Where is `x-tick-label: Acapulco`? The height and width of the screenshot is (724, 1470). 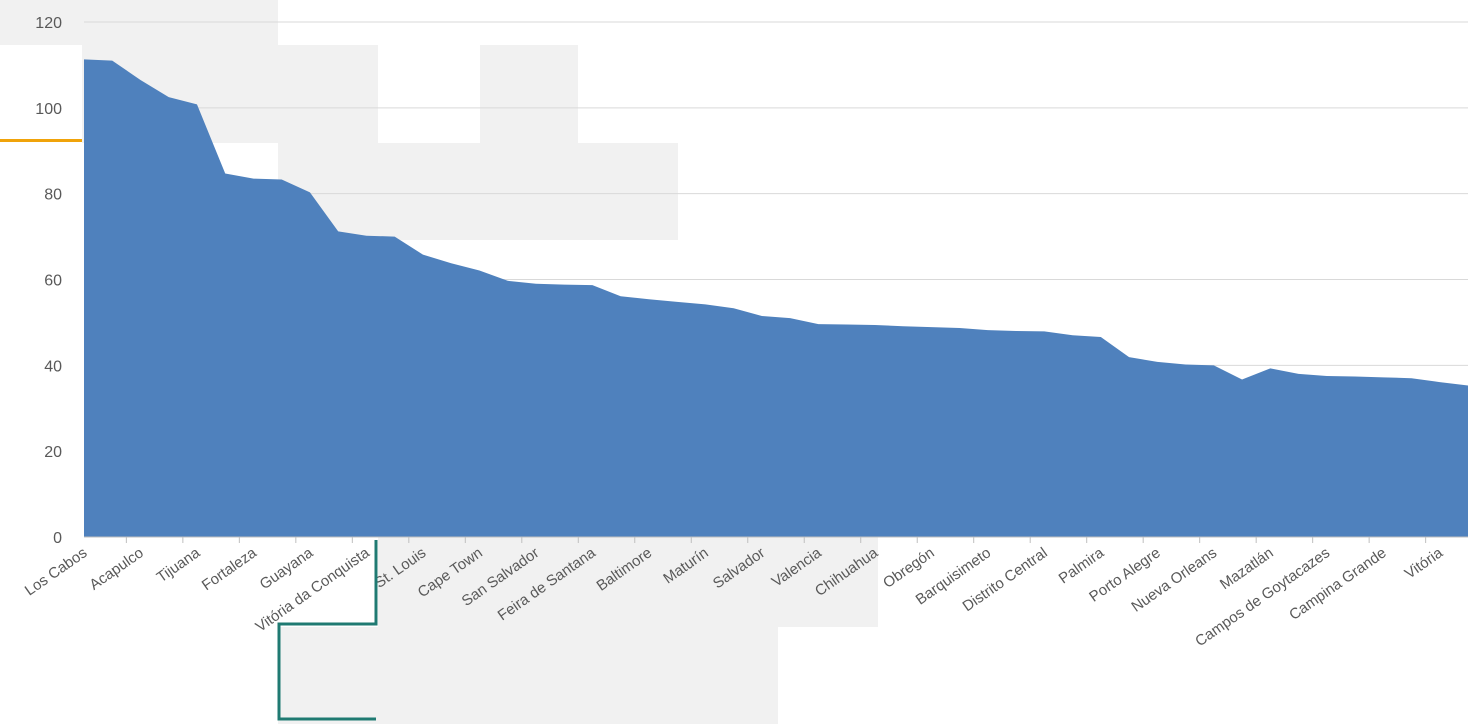 x-tick-label: Acapulco is located at coordinates (116, 568).